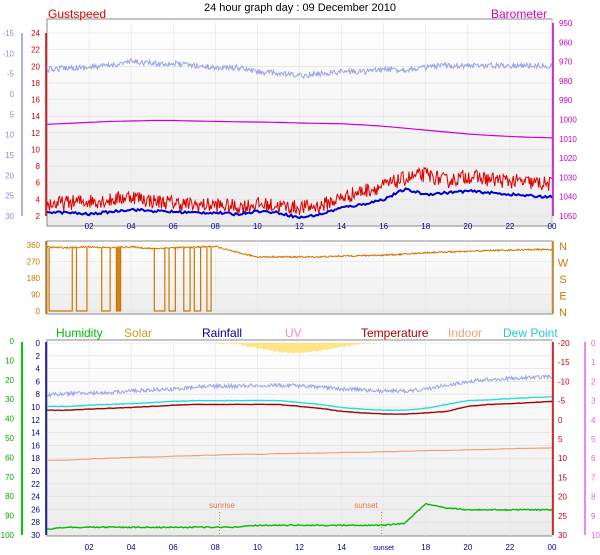 This screenshot has height=555, width=600. What do you see at coordinates (566, 62) in the screenshot?
I see `tick-label: 970` at bounding box center [566, 62].